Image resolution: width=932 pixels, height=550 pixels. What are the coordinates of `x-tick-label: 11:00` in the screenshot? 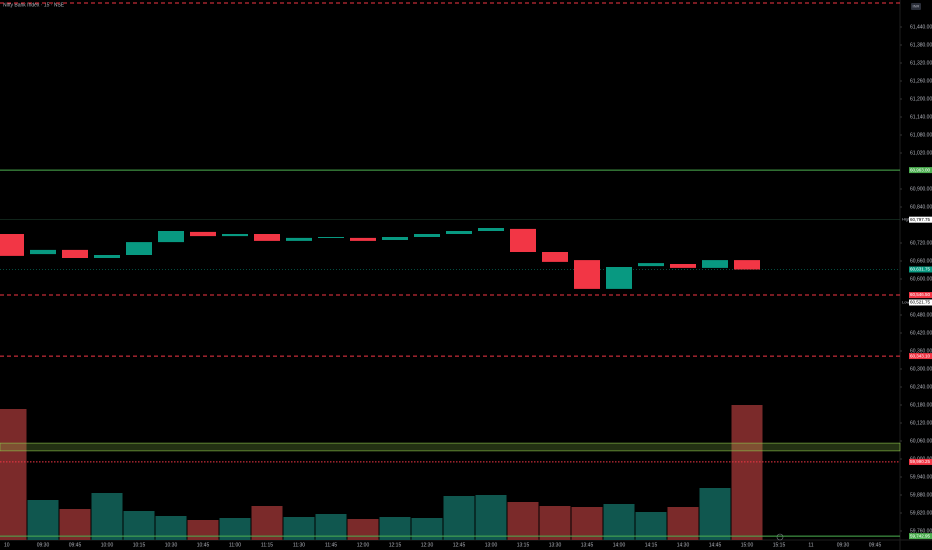 It's located at (235, 545).